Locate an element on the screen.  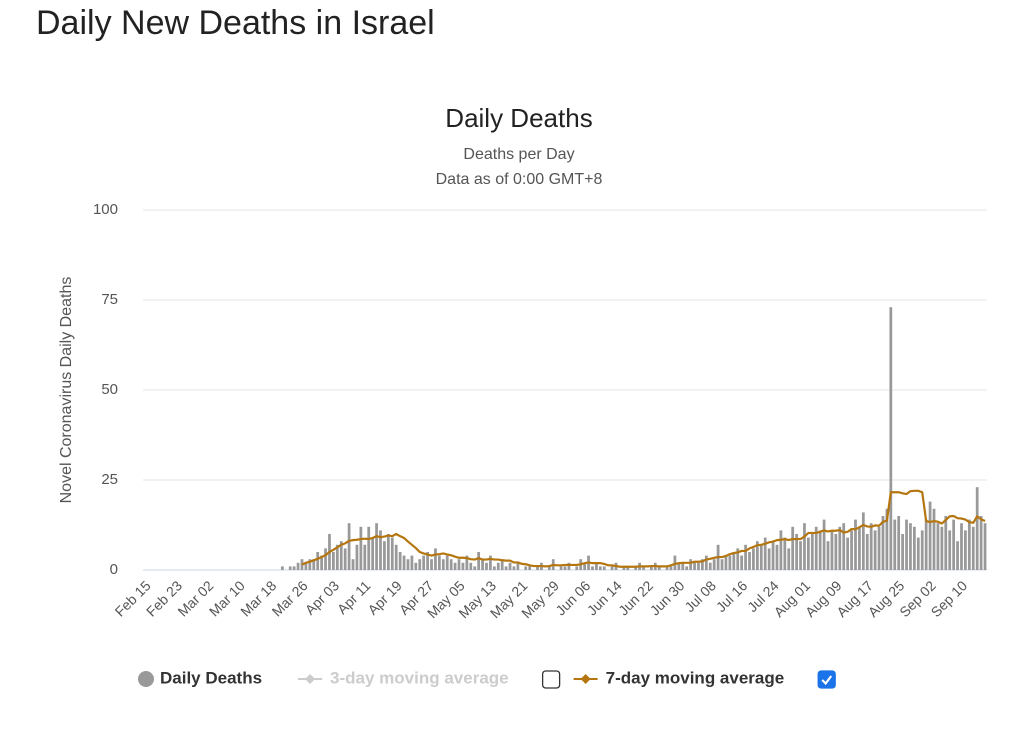
x-tick-label: Jun 06 is located at coordinates (572, 597).